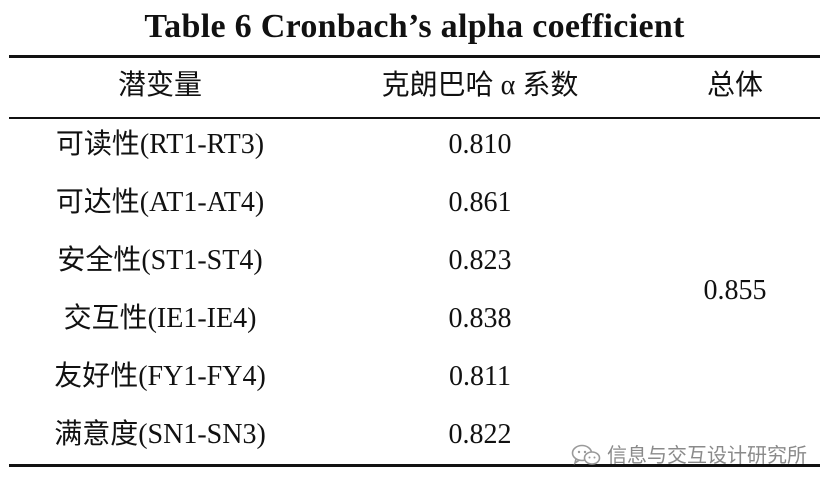 The width and height of the screenshot is (829, 493). What do you see at coordinates (160, 376) in the screenshot?
I see `variable-name: 友好性(FY1-FY4)` at bounding box center [160, 376].